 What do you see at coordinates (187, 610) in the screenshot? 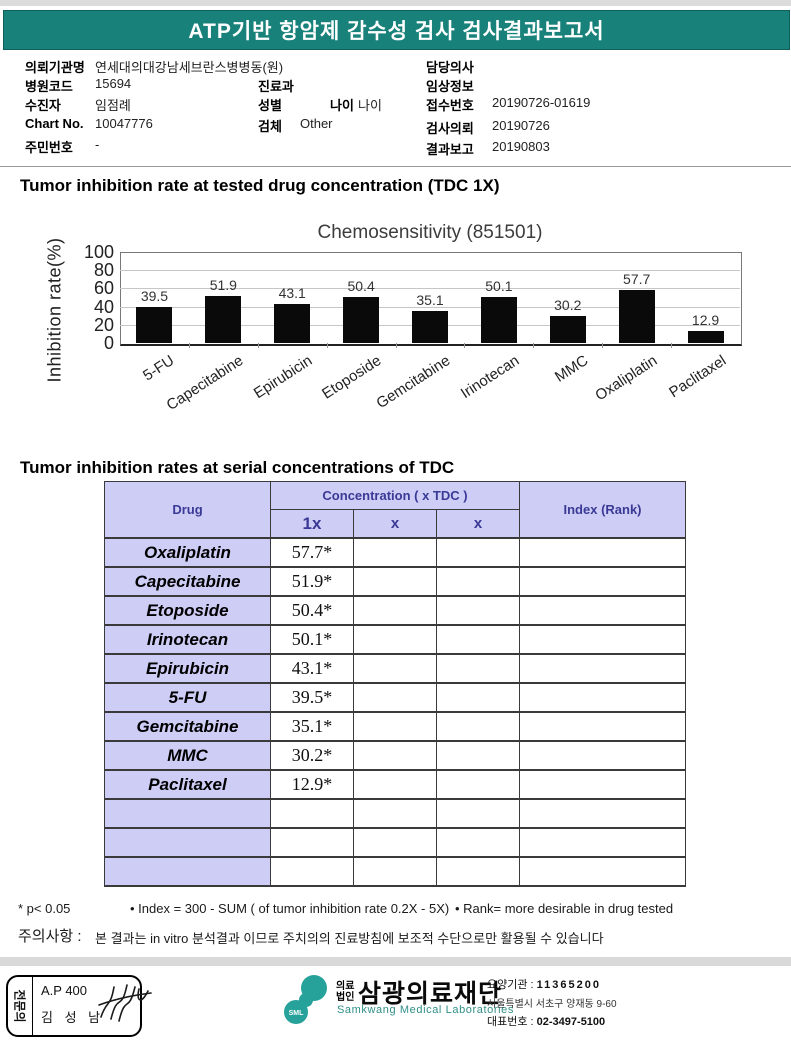
I see `drug-cell: Etoposide` at bounding box center [187, 610].